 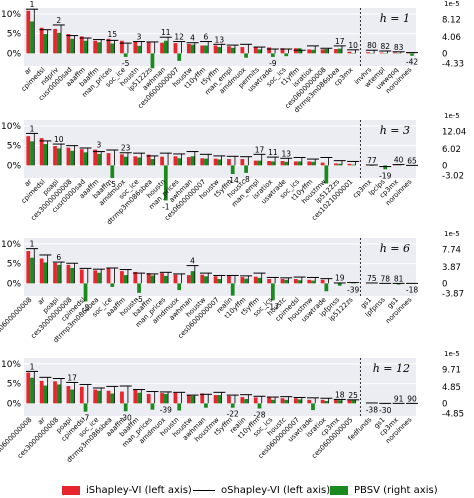 I want to click on legend-oshap: oShapley-VI (left axis), so click(x=261, y=490).